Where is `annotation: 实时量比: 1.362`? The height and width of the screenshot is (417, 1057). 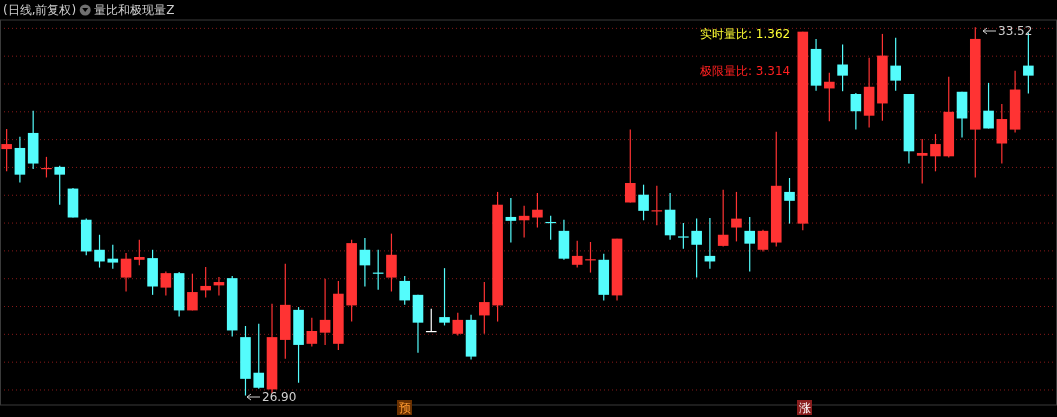 annotation: 实时量比: 1.362 is located at coordinates (745, 34).